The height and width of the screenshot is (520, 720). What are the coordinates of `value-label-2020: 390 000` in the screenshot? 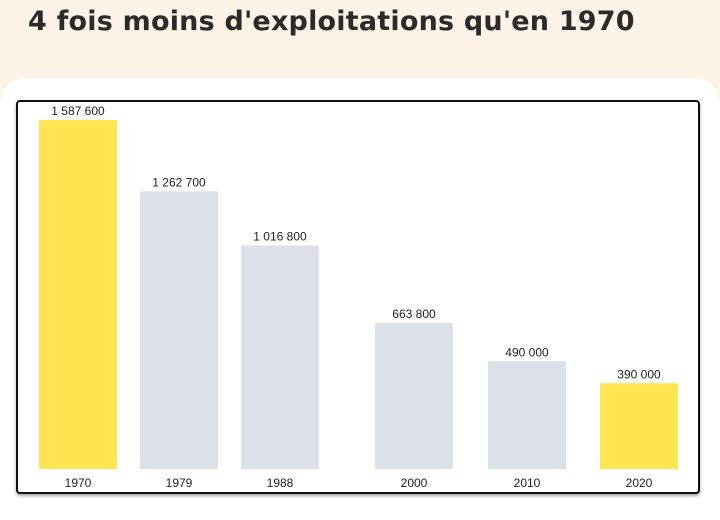 It's located at (639, 374).